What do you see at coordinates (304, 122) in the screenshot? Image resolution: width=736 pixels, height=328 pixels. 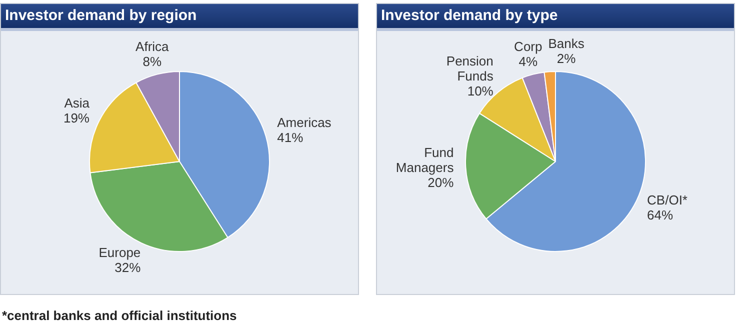 I see `slice-label: Americas` at bounding box center [304, 122].